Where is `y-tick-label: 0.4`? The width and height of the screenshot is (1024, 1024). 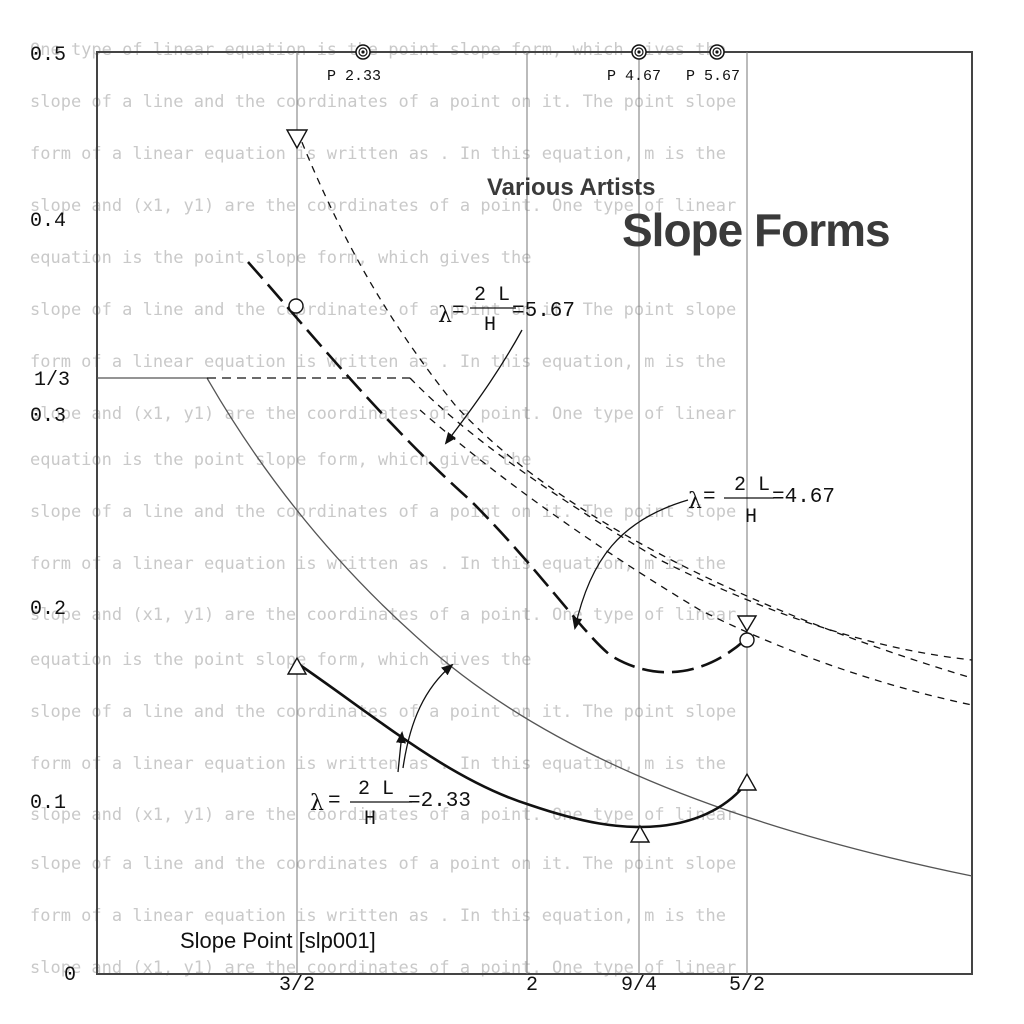 y-tick-label: 0.4 is located at coordinates (48, 221).